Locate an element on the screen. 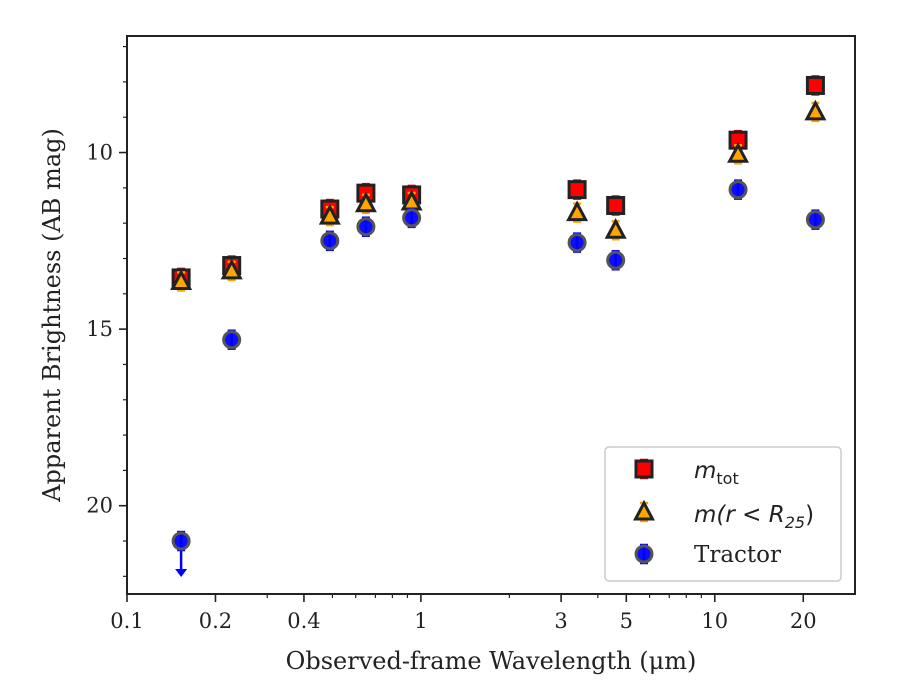  x-tick-label: 0.4 is located at coordinates (303, 621).